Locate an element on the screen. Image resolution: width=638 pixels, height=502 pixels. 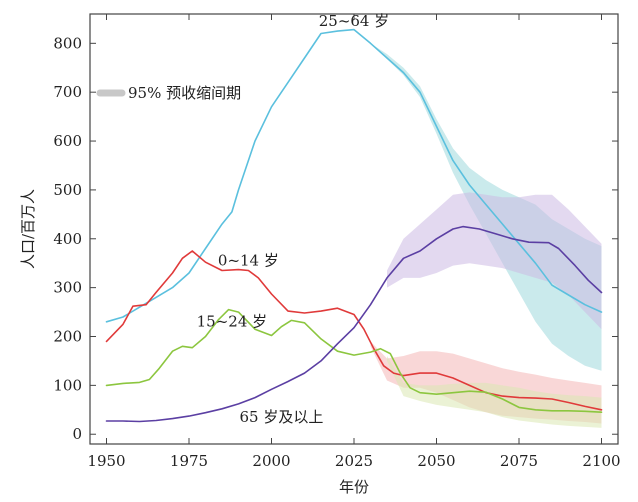
y-tick-label-200: 200 is located at coordinates (67, 337).